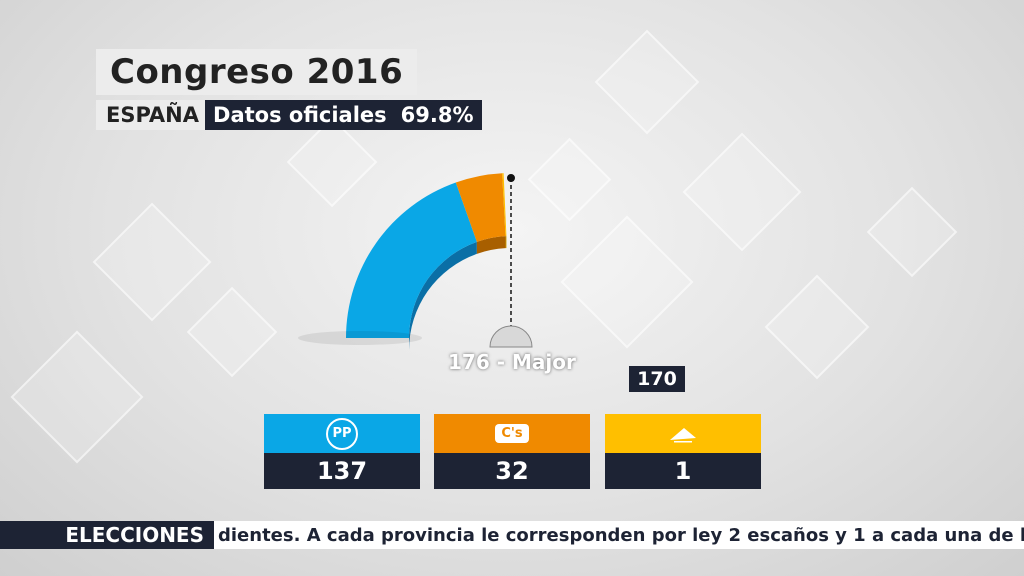 This screenshot has height=576, width=1024. Describe the element at coordinates (683, 471) in the screenshot. I see `party-seats-foro: 1` at that location.